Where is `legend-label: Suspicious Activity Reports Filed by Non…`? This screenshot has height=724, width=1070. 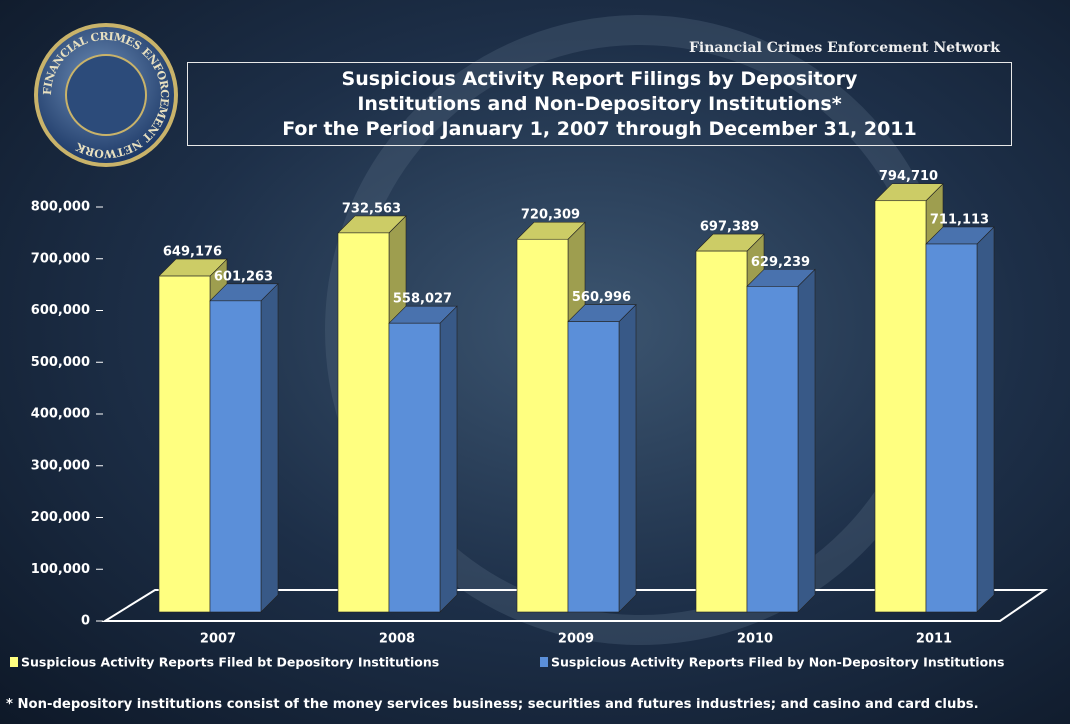
legend-label: Suspicious Activity Reports Filed by Non… is located at coordinates (778, 662).